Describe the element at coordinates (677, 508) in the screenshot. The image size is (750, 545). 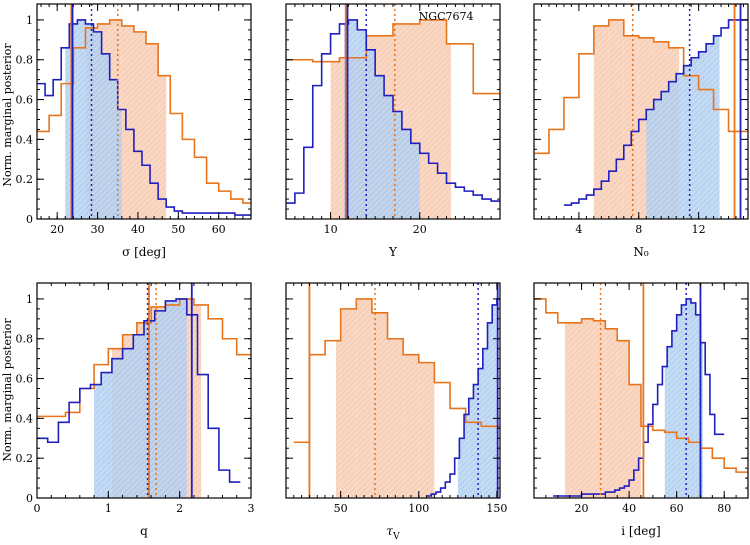
I see `x-tick-label: 60` at that location.